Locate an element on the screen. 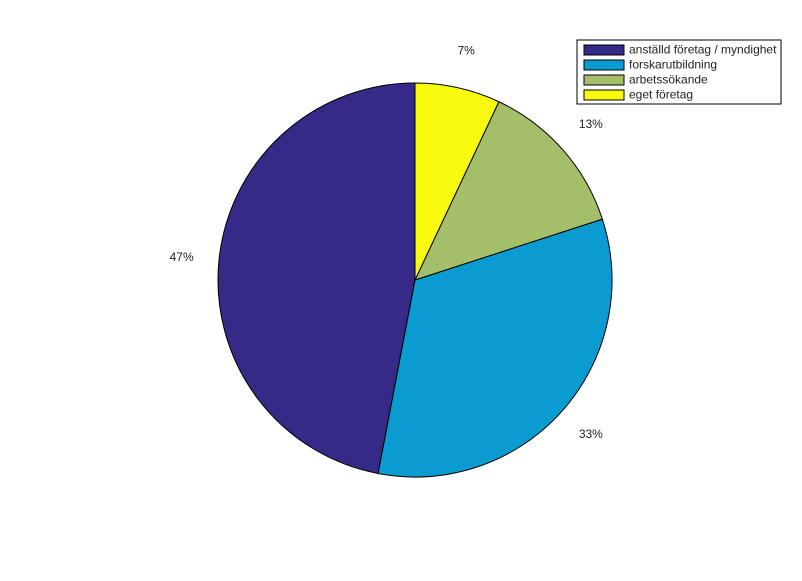 The image size is (802, 581). slice-label: 47% is located at coordinates (182, 257).